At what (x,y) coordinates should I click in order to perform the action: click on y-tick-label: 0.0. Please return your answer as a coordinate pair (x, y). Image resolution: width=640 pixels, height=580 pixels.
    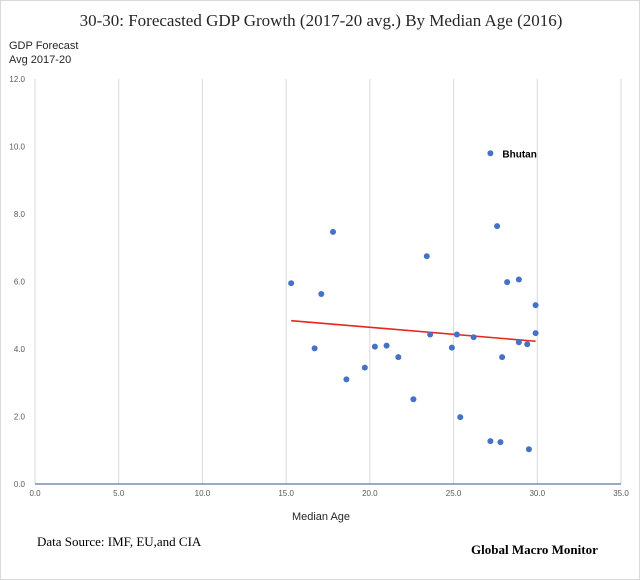
    Looking at the image, I should click on (20, 484).